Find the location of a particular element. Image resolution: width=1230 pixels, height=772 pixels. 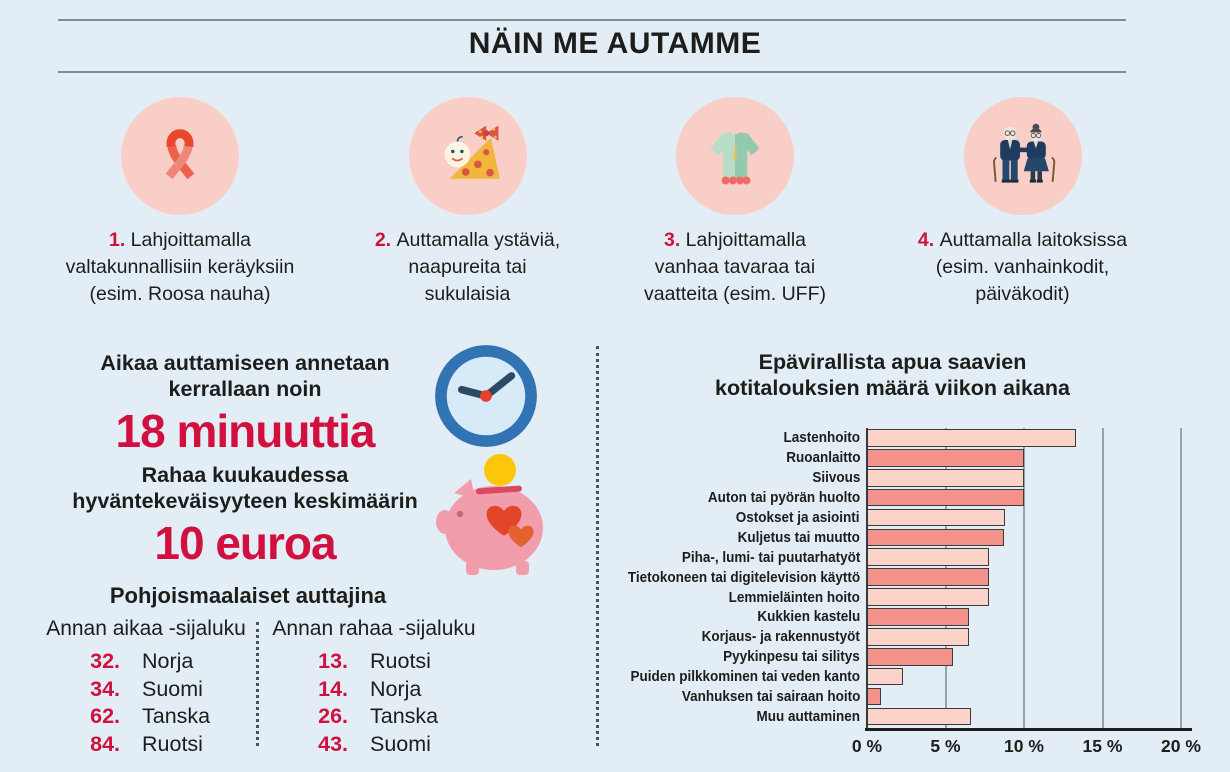

bar-category-label: Kuljetus tai muutto is located at coordinates (798, 537).